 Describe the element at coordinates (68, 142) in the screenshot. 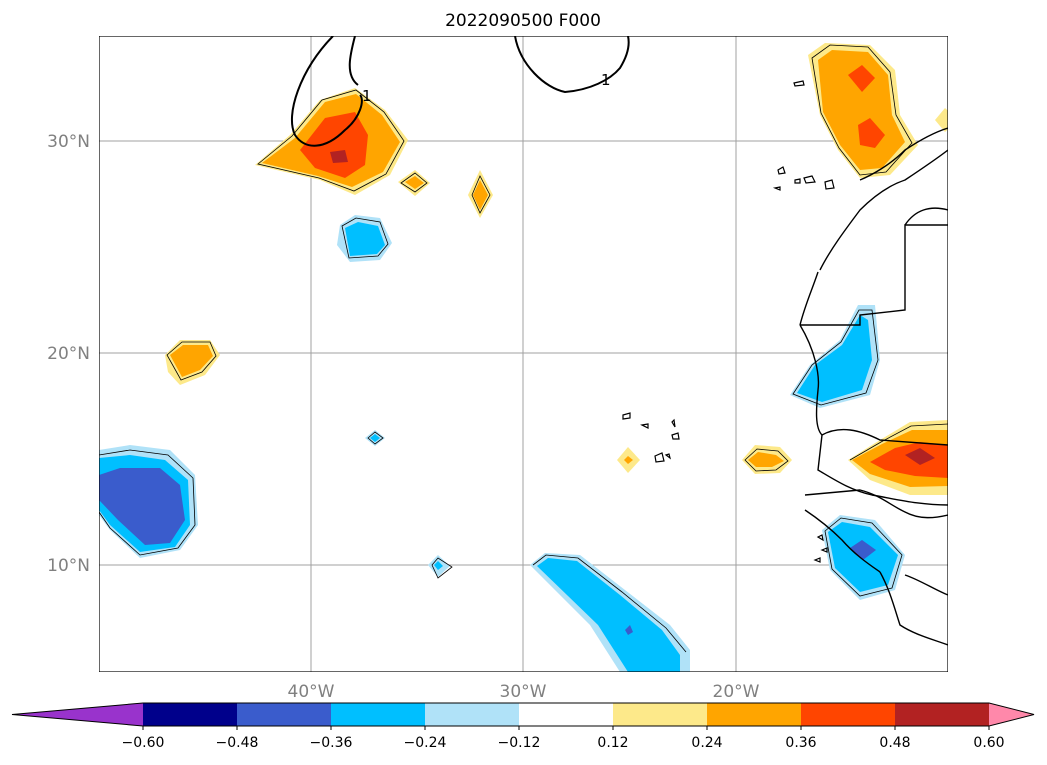

I see `lat-label: 30°N` at that location.